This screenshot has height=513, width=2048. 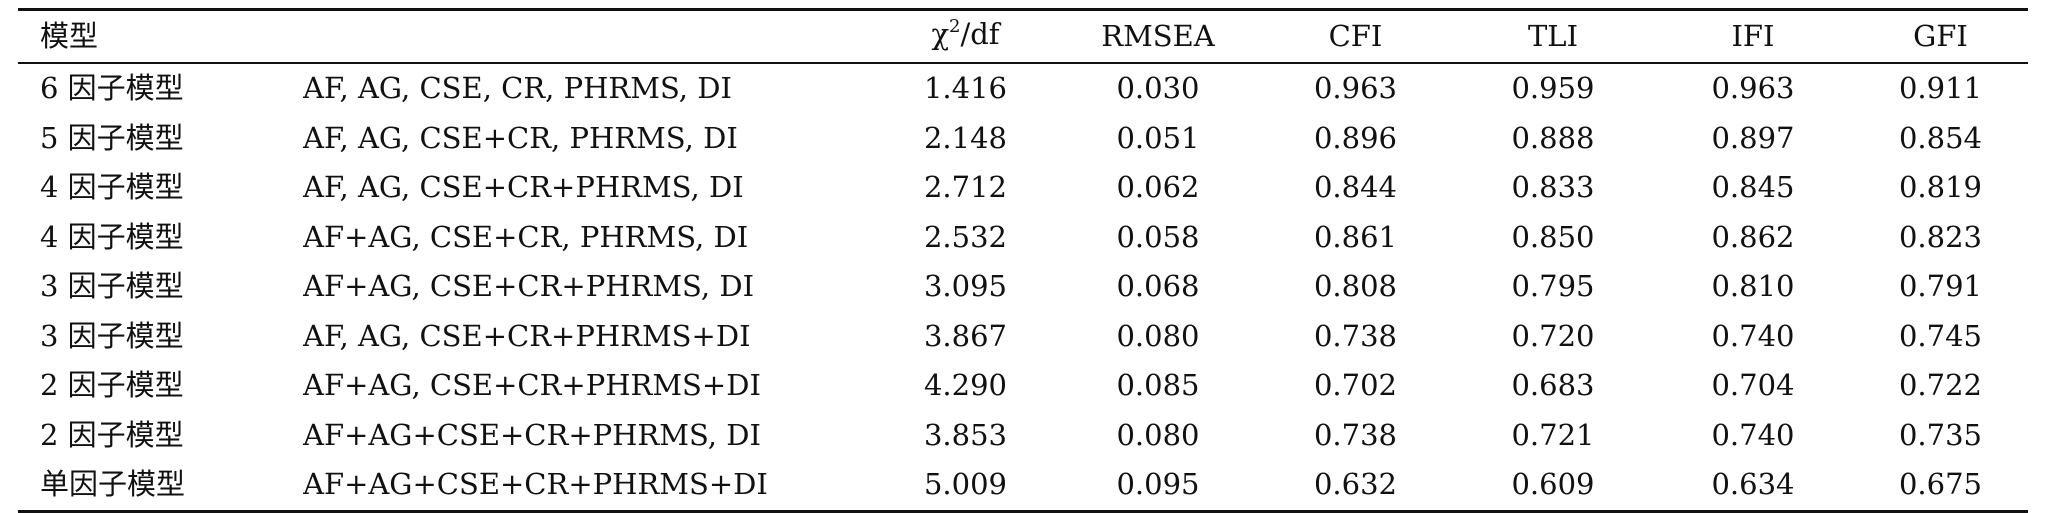 What do you see at coordinates (1753, 286) in the screenshot?
I see `cell-ifi: 0.810` at bounding box center [1753, 286].